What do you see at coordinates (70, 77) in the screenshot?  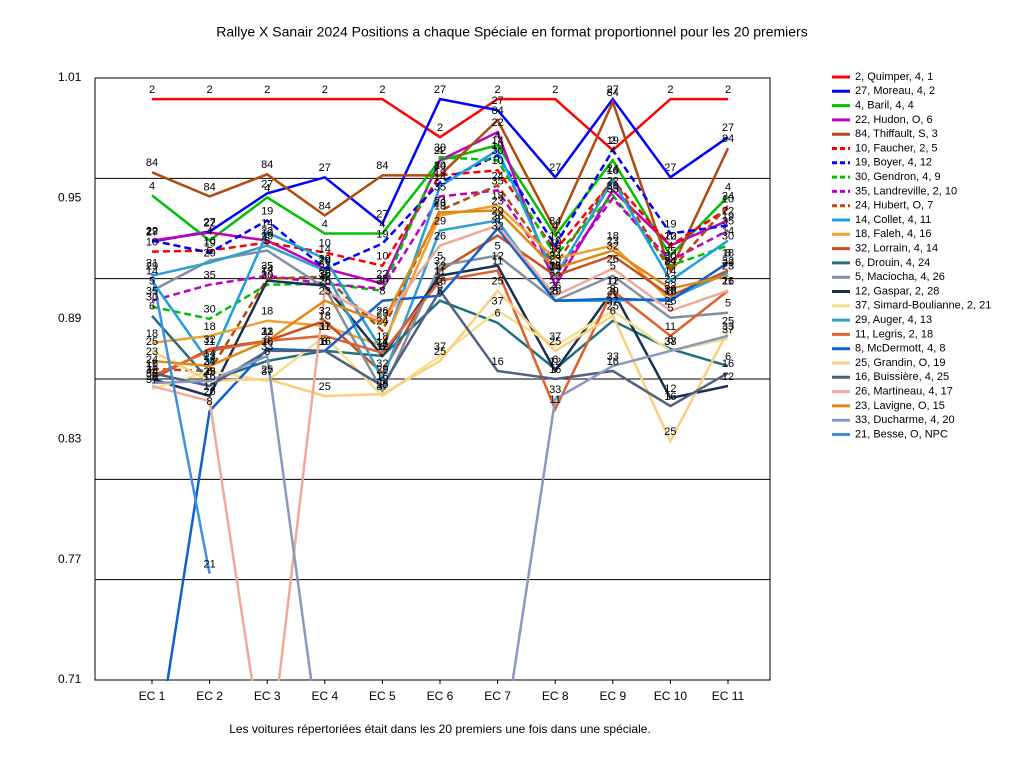 I see `y-tick-label: 1.01` at bounding box center [70, 77].